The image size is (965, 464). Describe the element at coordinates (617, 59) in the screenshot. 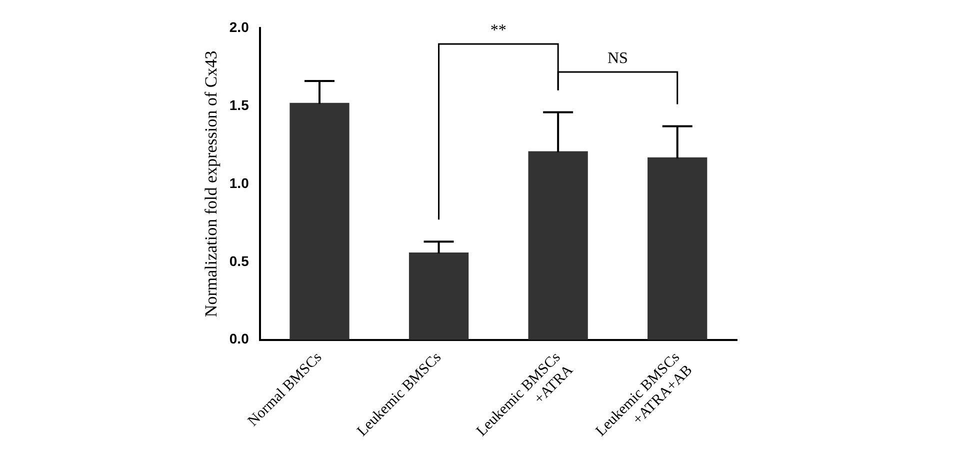

I see `annotation: NS` at that location.